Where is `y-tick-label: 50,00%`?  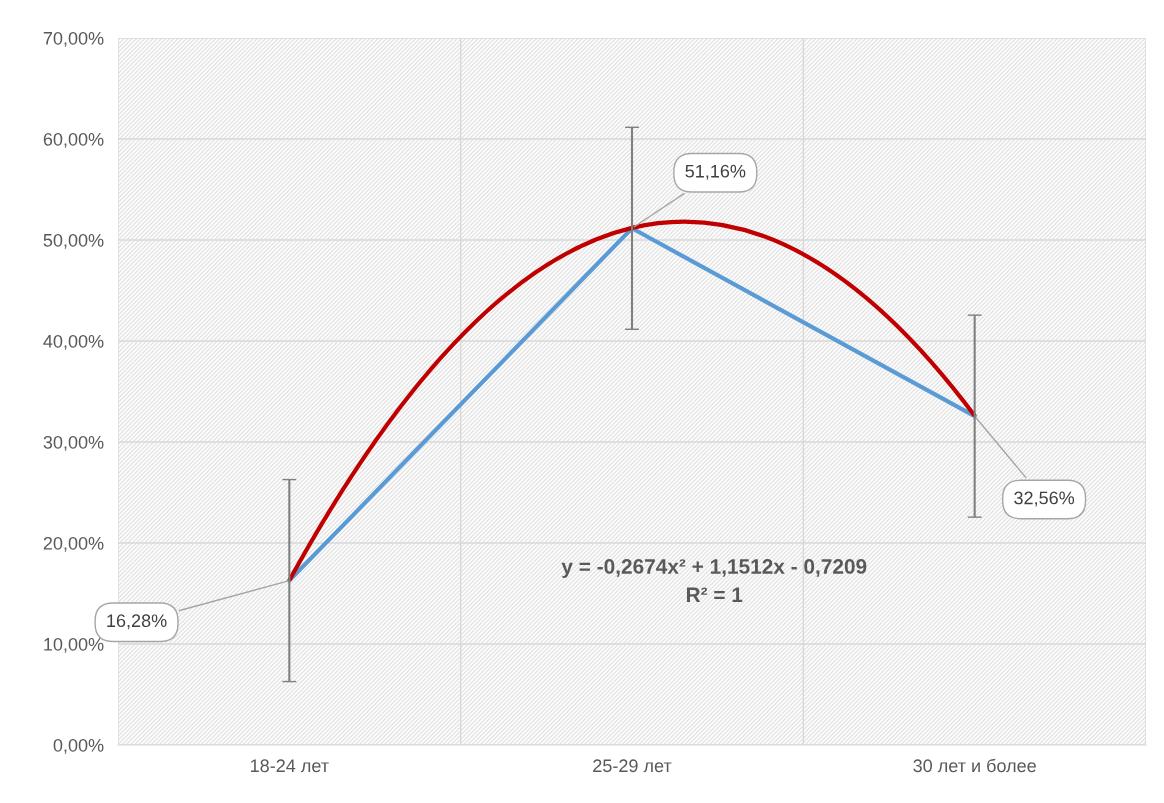 y-tick-label: 50,00% is located at coordinates (73, 241).